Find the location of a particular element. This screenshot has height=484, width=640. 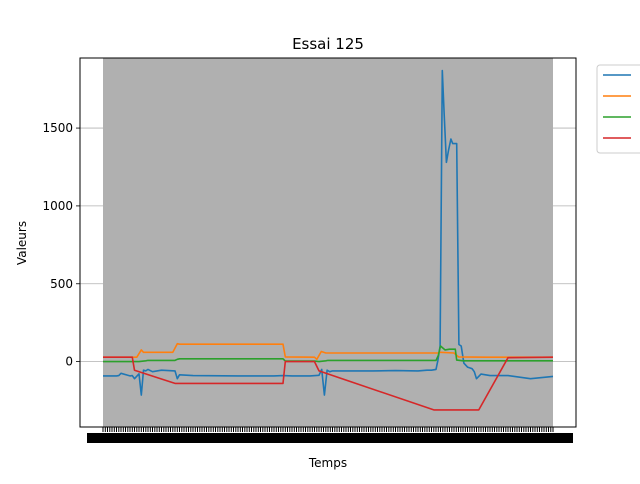

x-tick-marks is located at coordinates (330, 435).